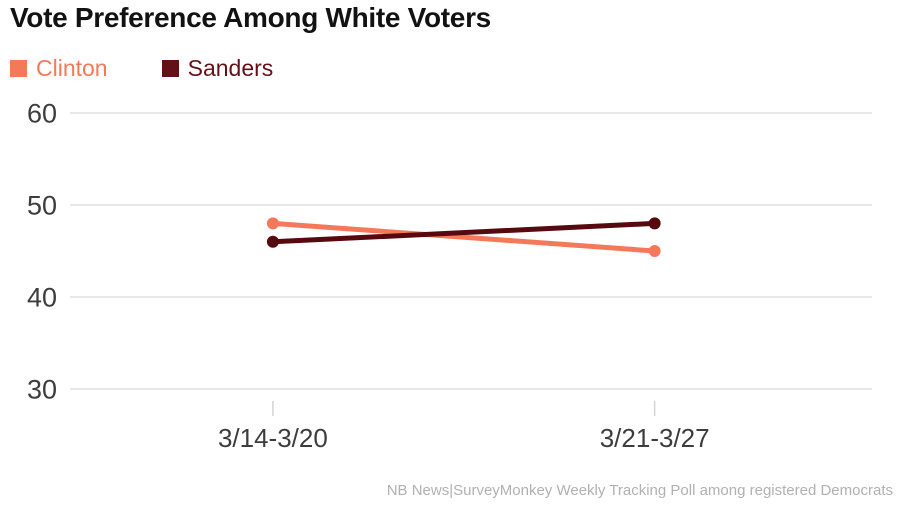 The width and height of the screenshot is (900, 506). Describe the element at coordinates (42, 390) in the screenshot. I see `y-axis-label: 30` at that location.